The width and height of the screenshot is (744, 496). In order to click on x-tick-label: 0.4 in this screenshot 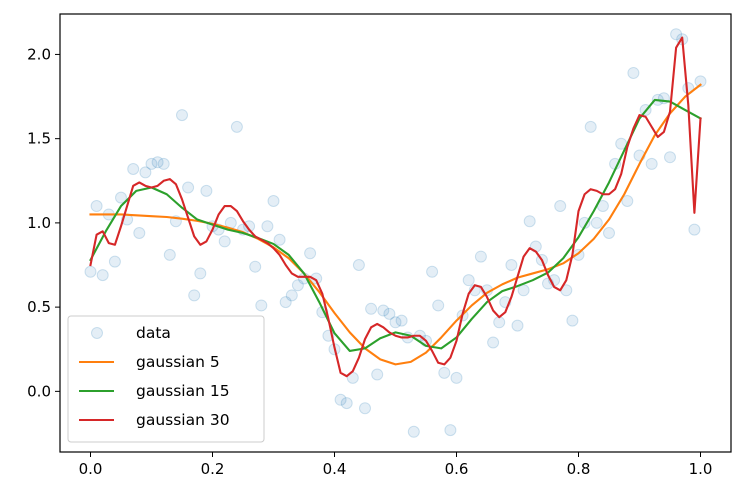, I will do `click(335, 469)`.